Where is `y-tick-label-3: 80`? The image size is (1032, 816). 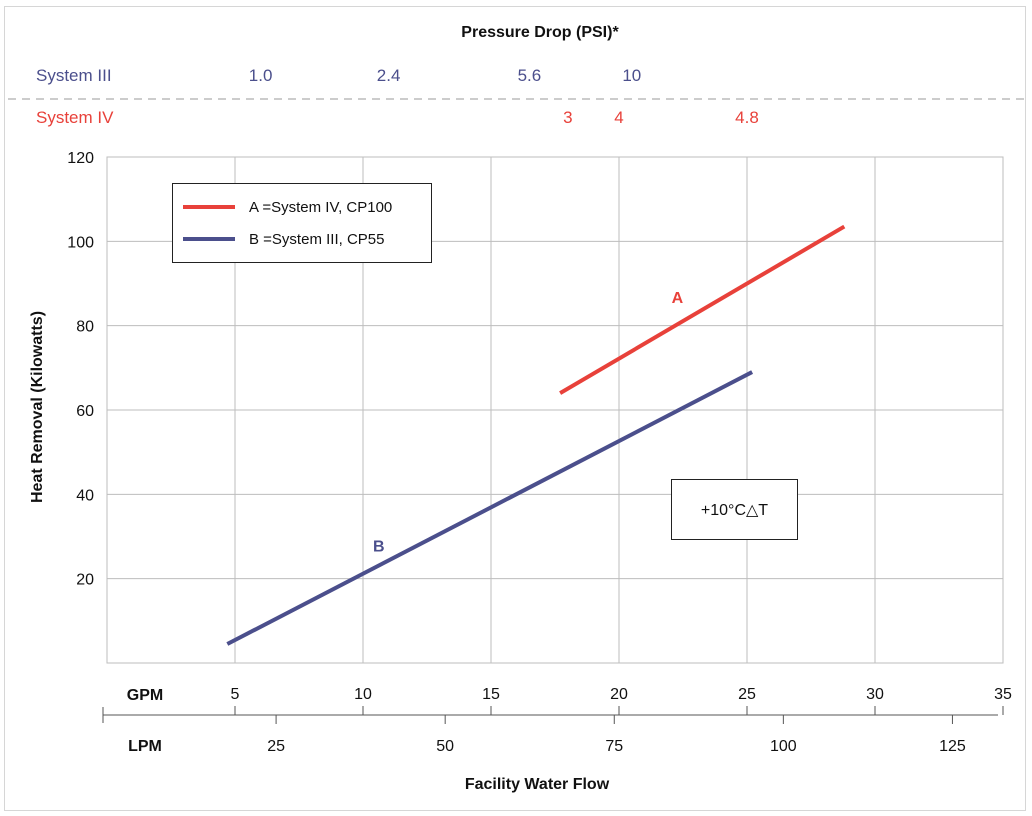 y-tick-label-3: 80 is located at coordinates (85, 327).